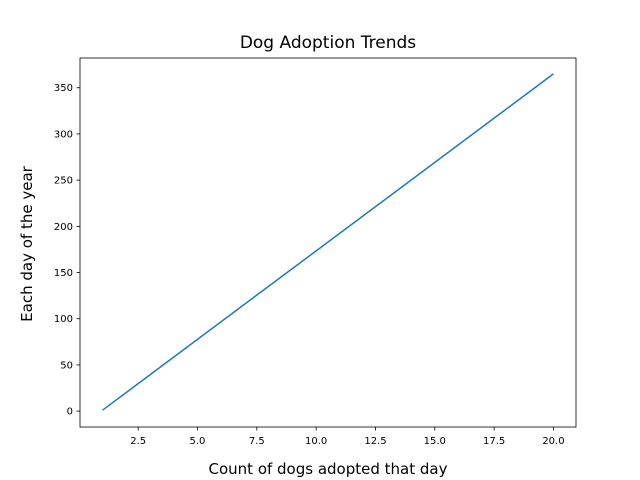 The image size is (640, 480). What do you see at coordinates (328, 43) in the screenshot?
I see `chart-title: Dog Adoption Trends` at bounding box center [328, 43].